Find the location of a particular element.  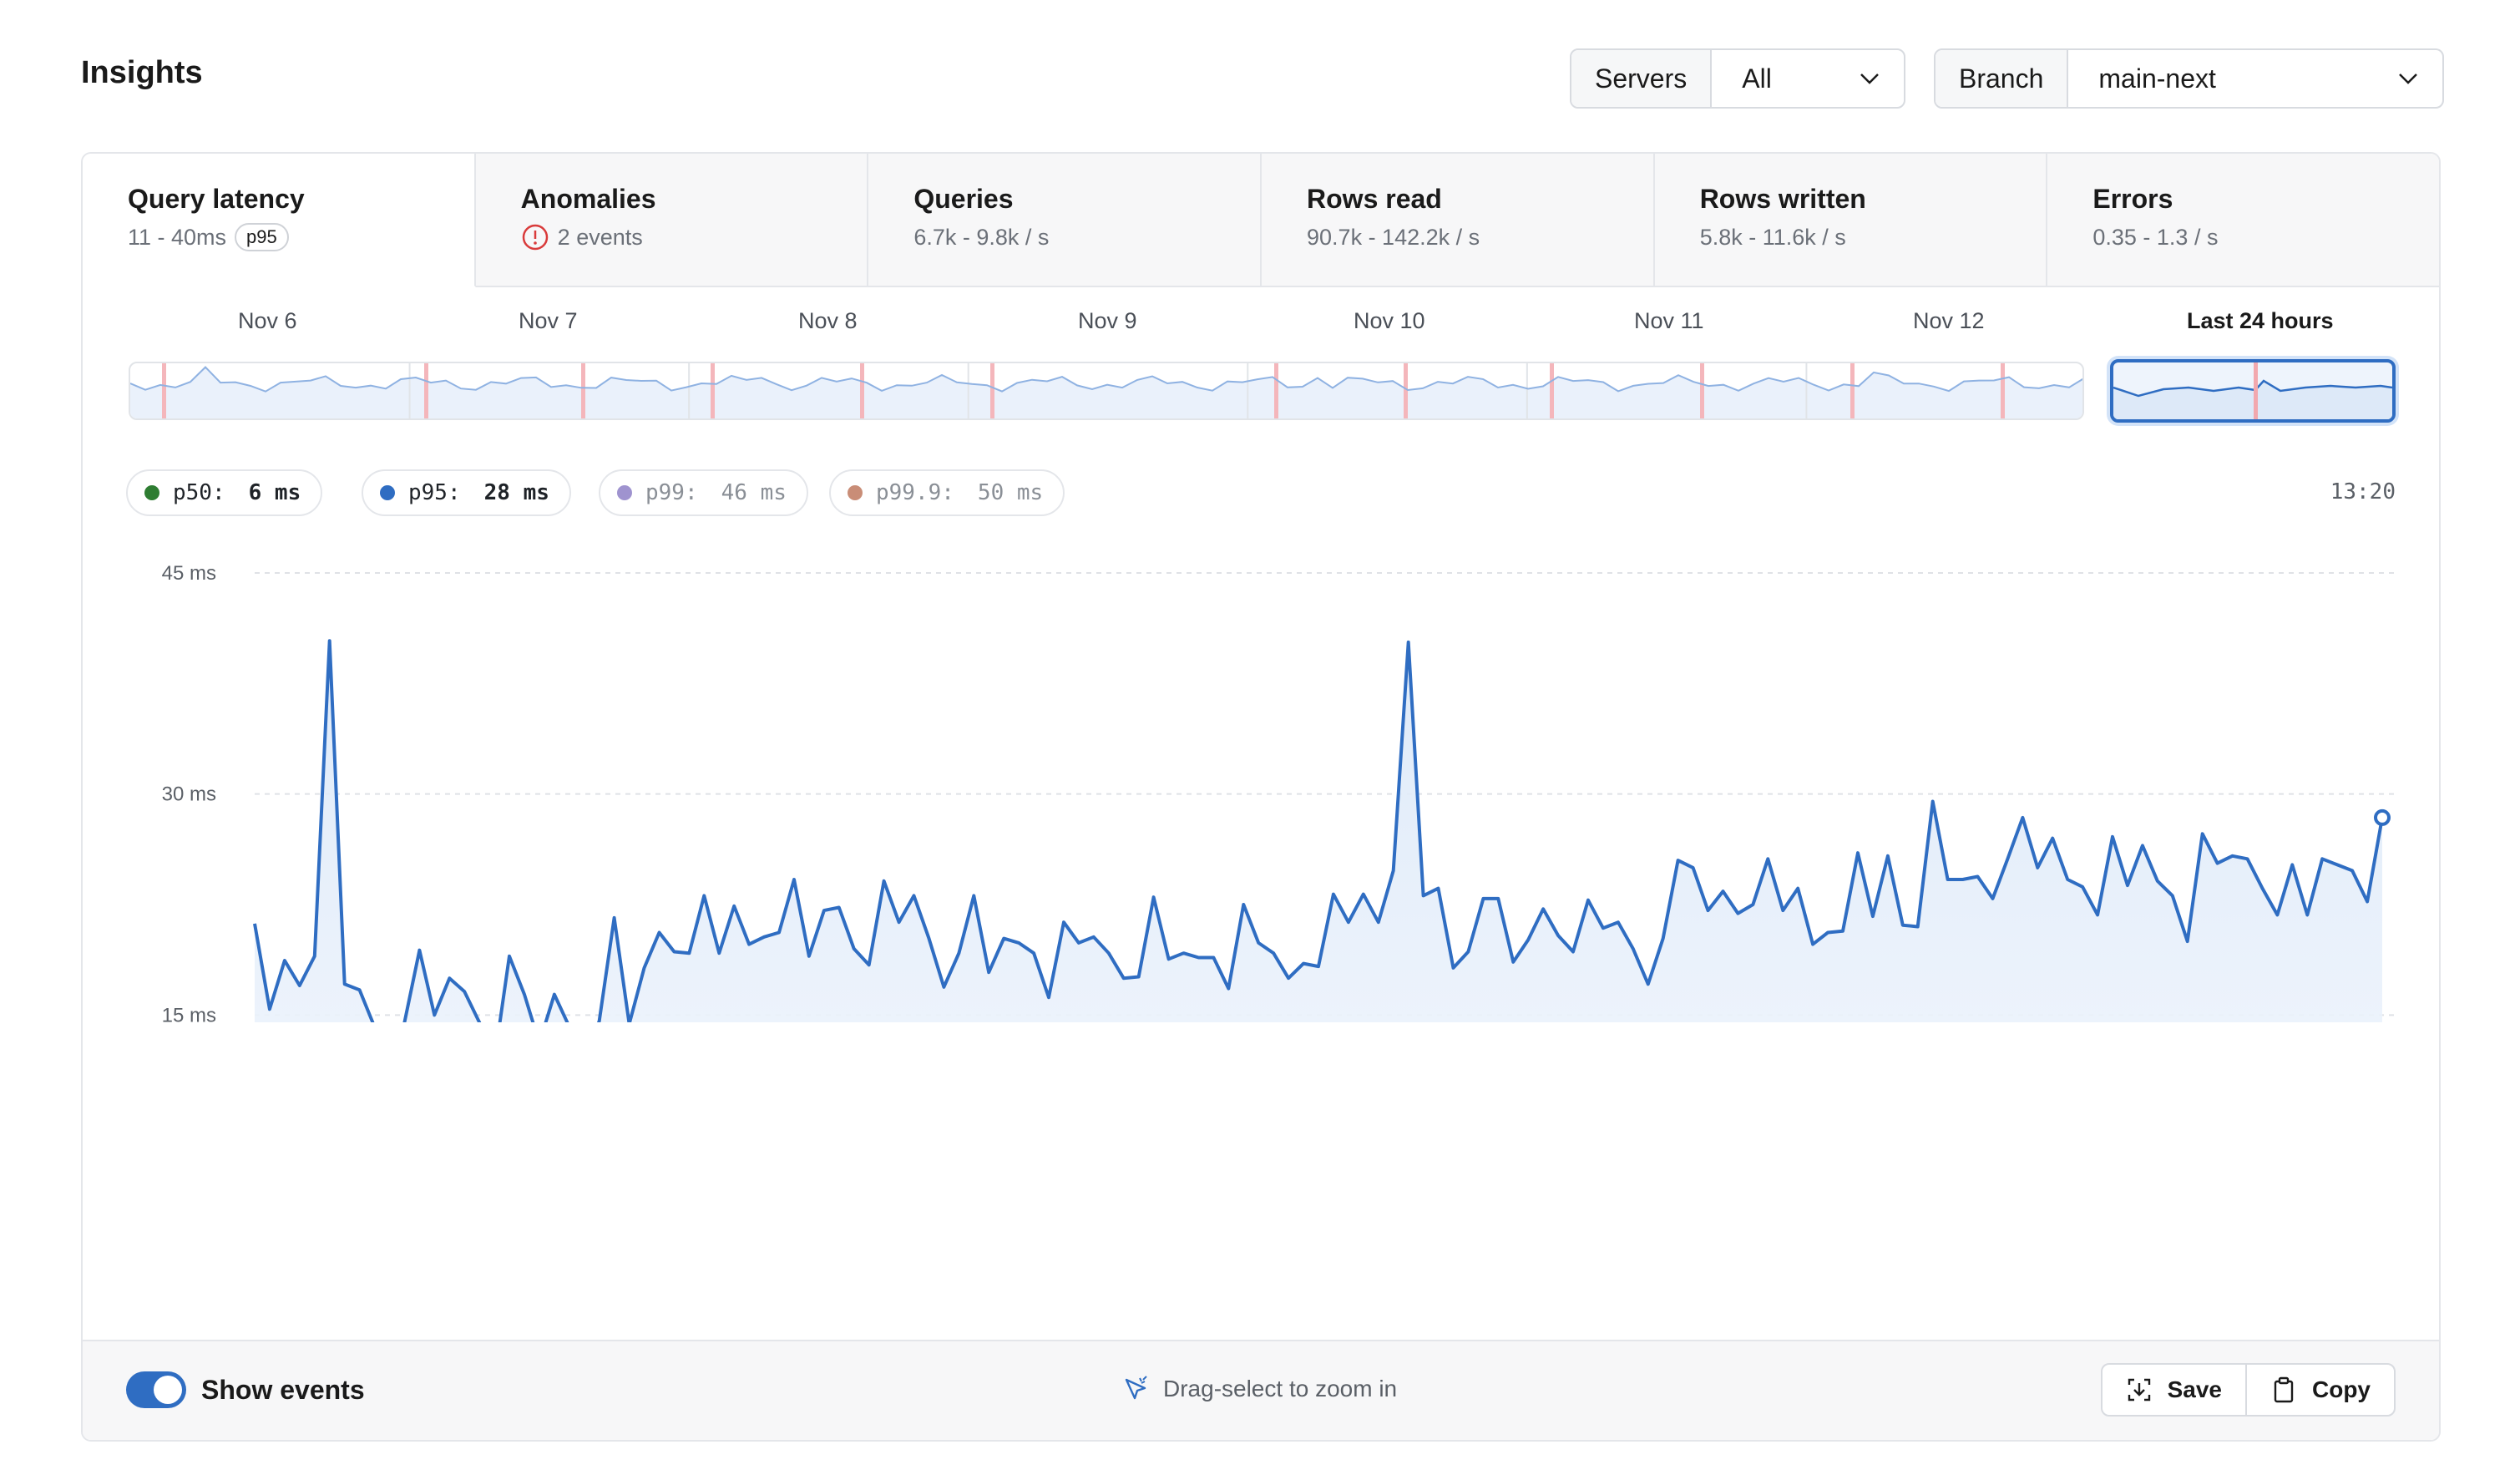

clipboard-icon is located at coordinates (2284, 1389).